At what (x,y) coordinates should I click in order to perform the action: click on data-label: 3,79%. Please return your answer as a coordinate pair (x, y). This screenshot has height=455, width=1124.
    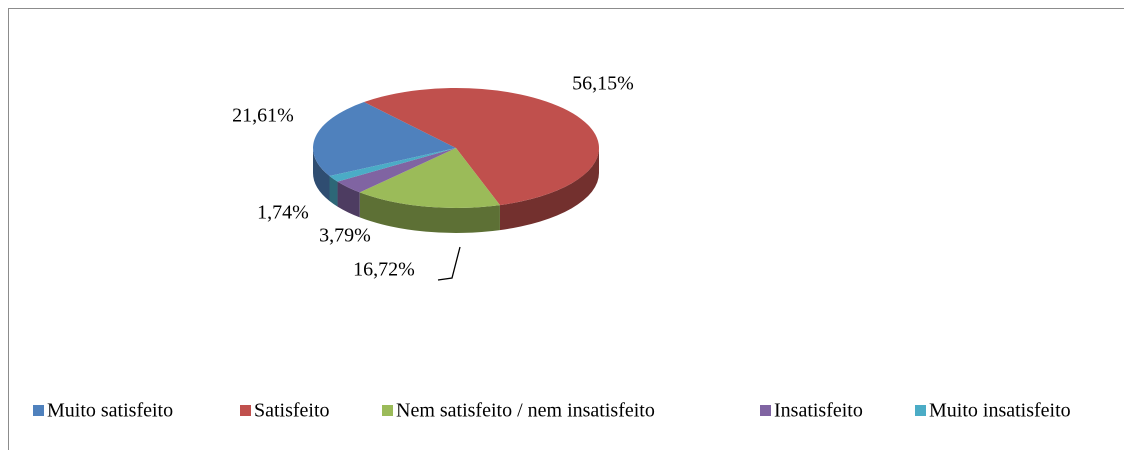
    Looking at the image, I should click on (345, 236).